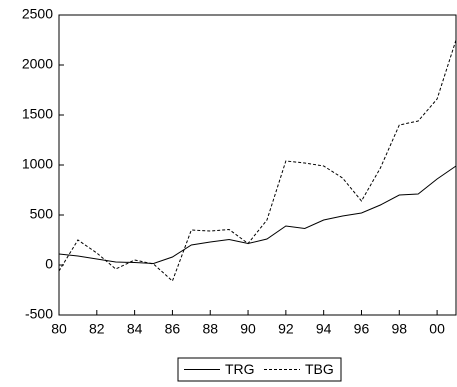  I want to click on y-tick-label: 500, so click(42, 214).